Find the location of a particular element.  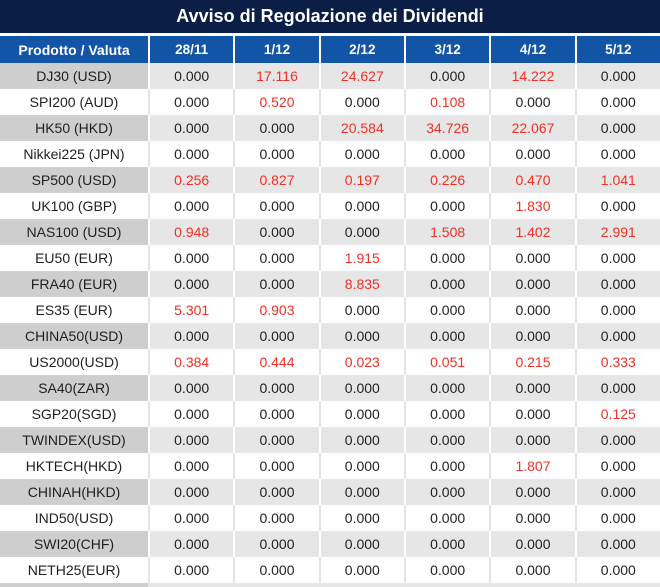

dividend-value-cell: 1.807 is located at coordinates (532, 466).